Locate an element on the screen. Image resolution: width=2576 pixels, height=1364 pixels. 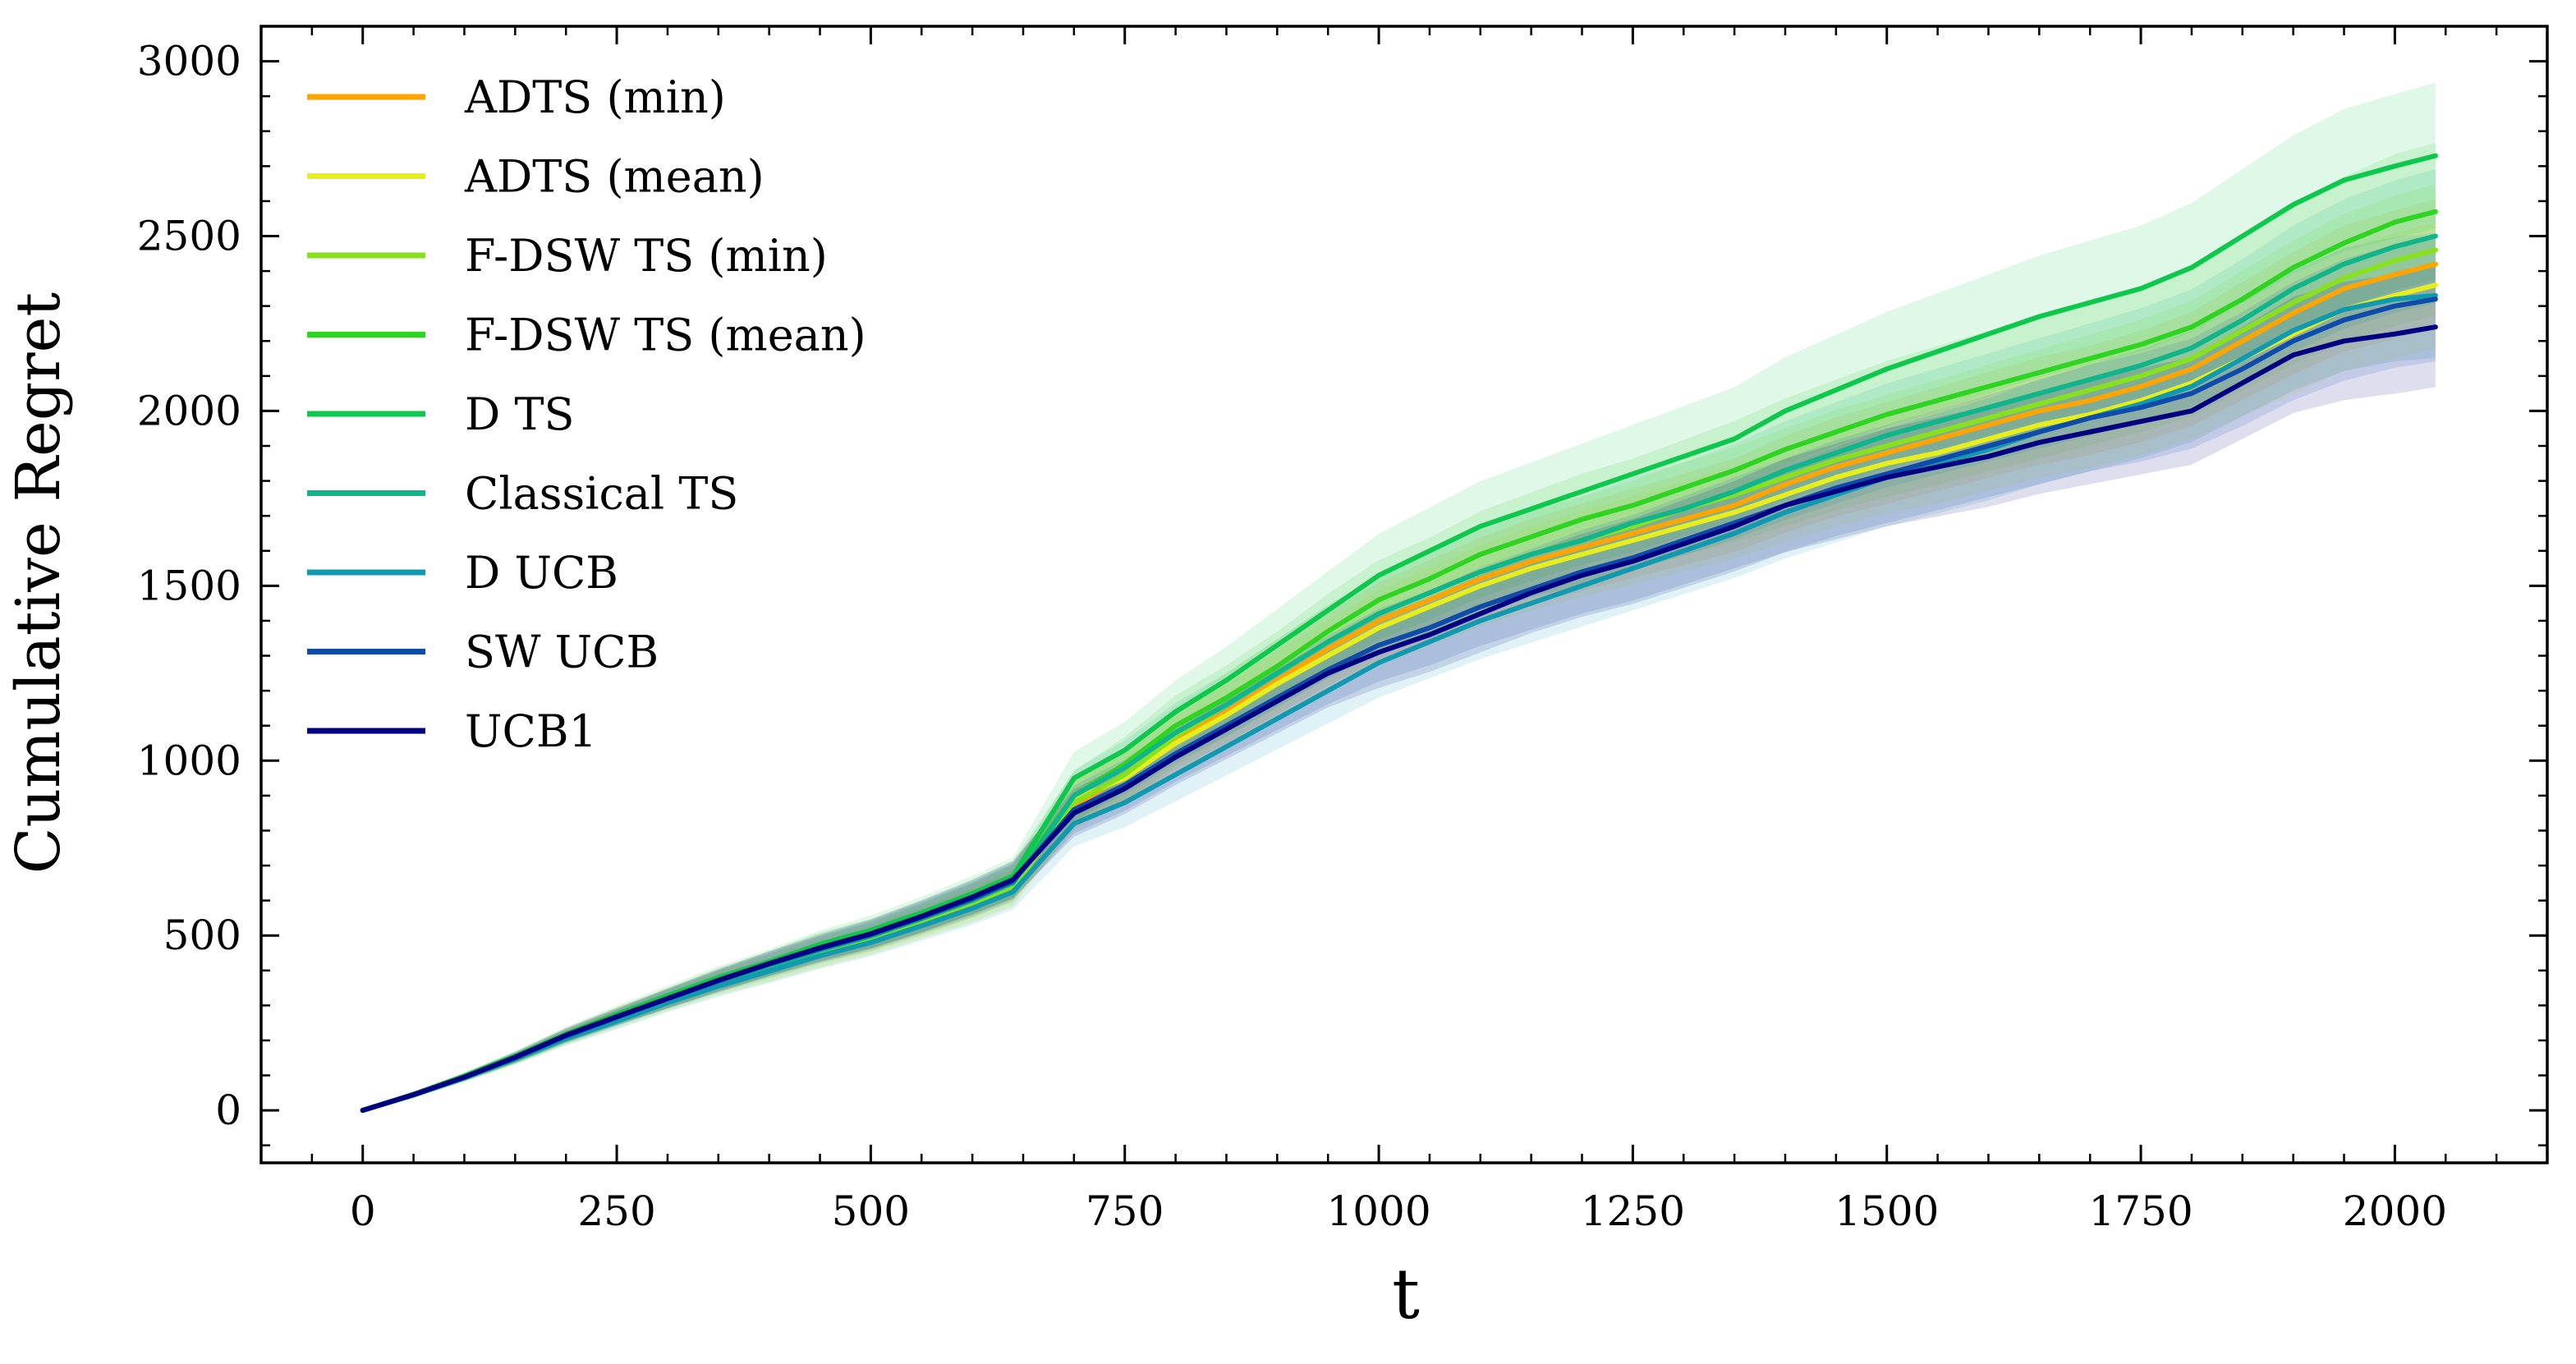
legend-label: SW UCB is located at coordinates (562, 652).